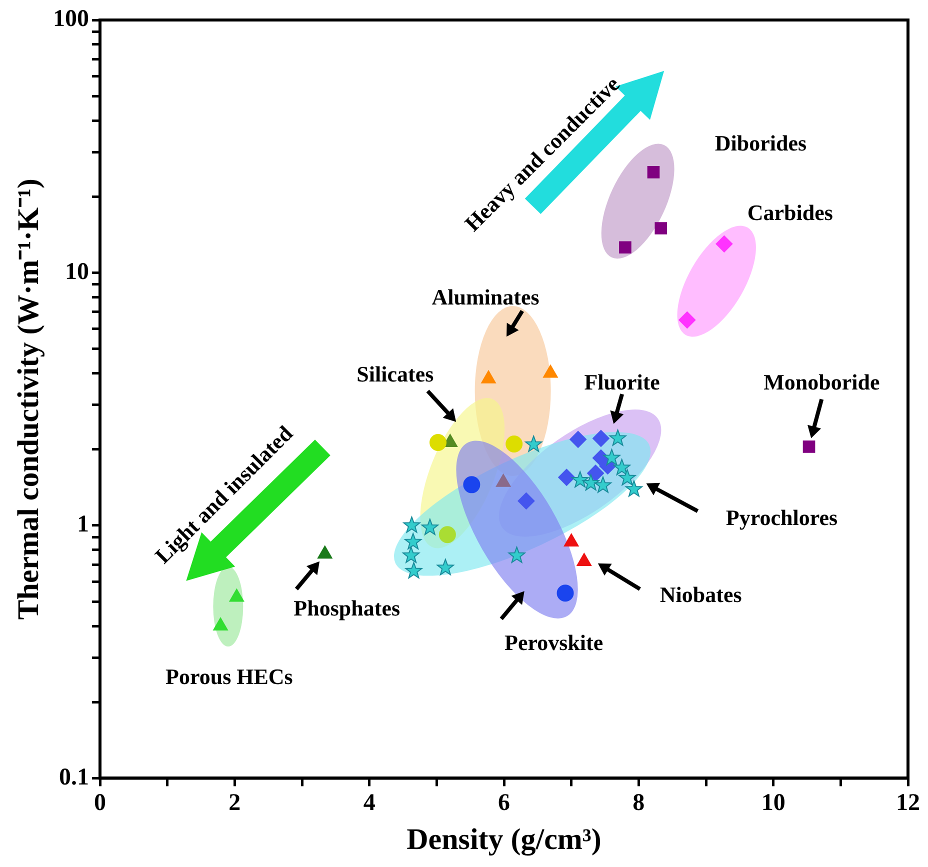 This screenshot has height=867, width=928. I want to click on annotation: Pyrochlores, so click(782, 517).